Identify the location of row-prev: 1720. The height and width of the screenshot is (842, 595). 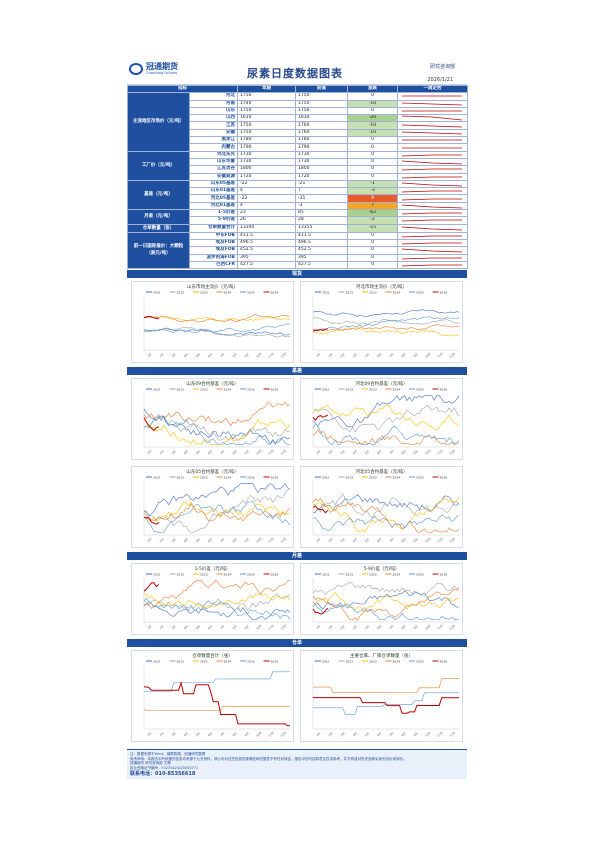
(321, 176).